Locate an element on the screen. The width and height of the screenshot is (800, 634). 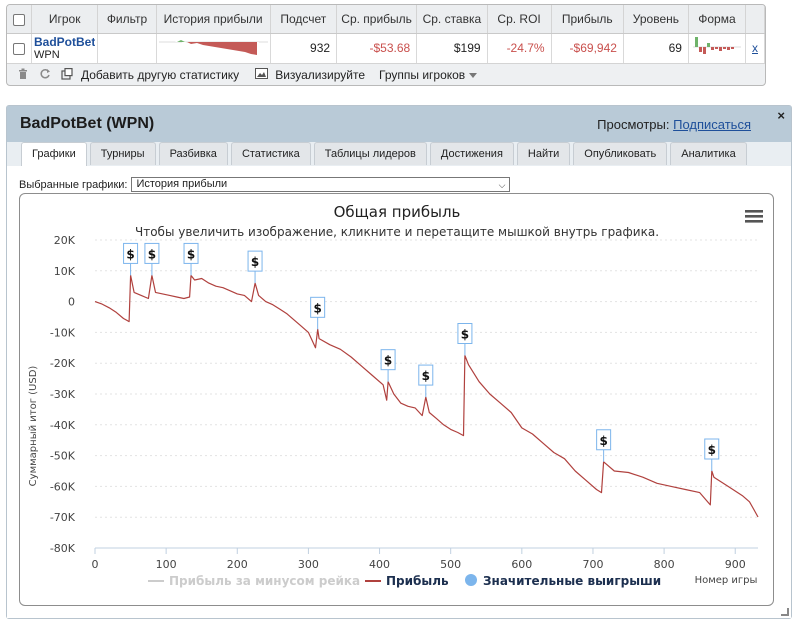
x-tick-label: 200 is located at coordinates (237, 564).